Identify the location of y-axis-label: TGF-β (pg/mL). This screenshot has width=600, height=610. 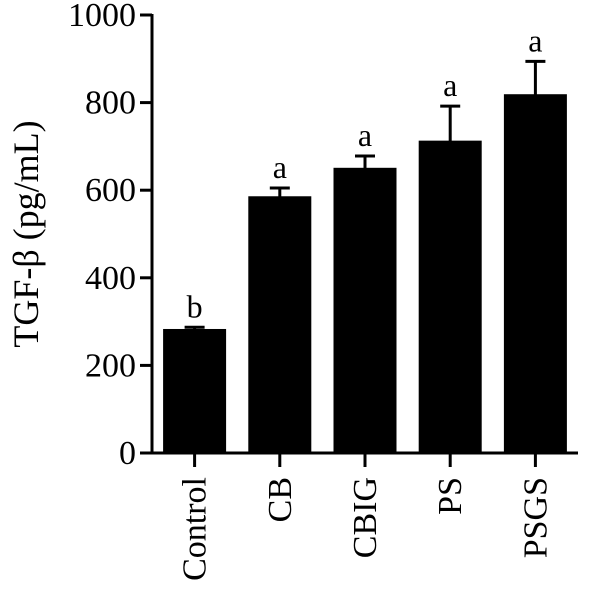
(26, 233).